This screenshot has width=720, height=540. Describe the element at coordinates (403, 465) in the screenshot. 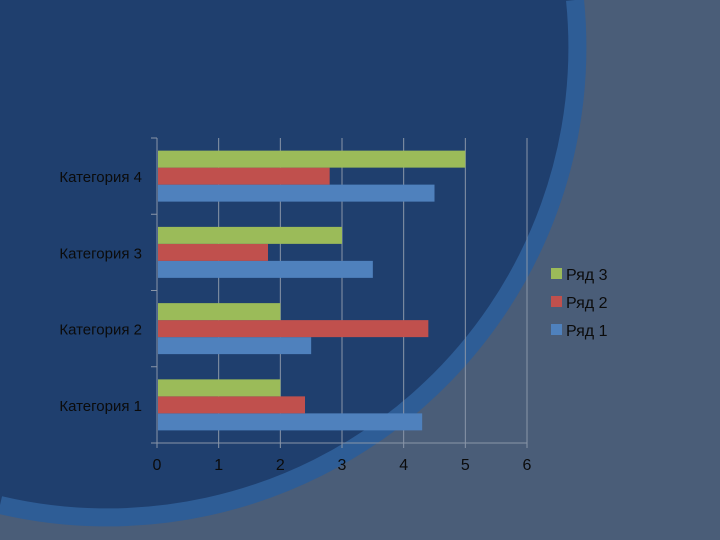

I see `x-tick-label: 4` at that location.